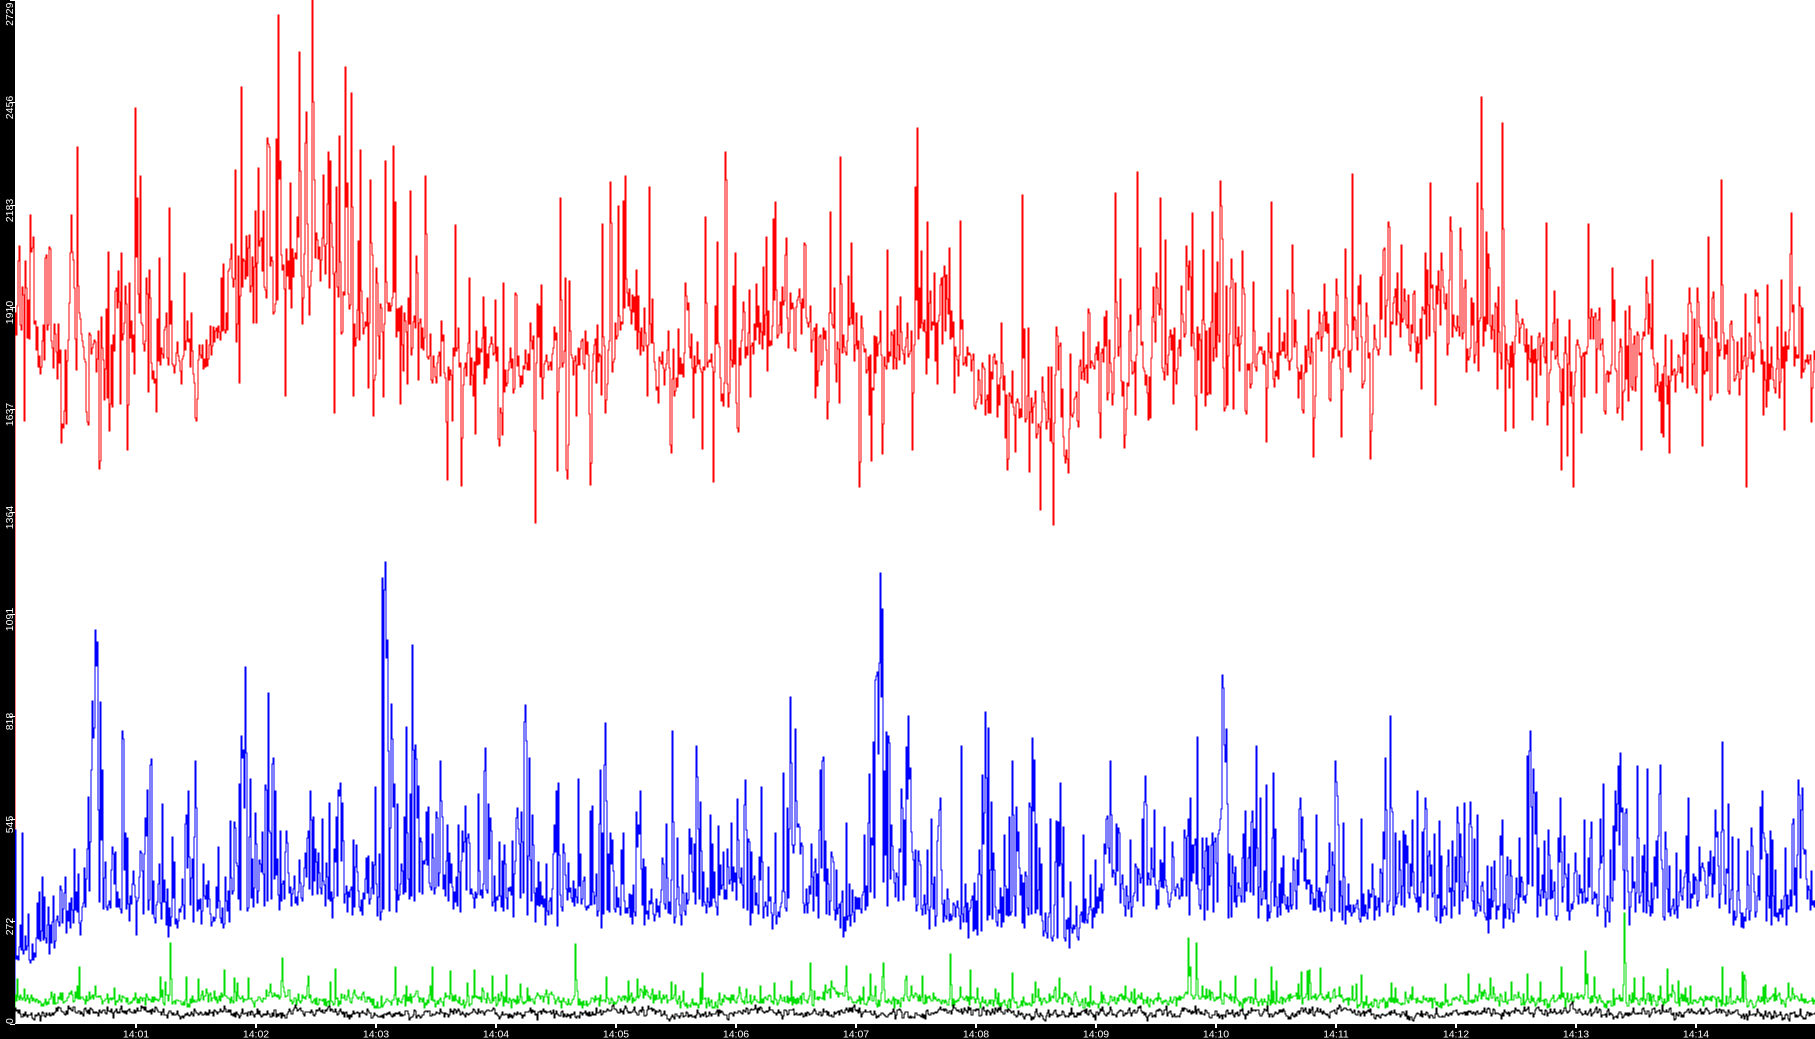  What do you see at coordinates (10, 927) in the screenshot?
I see `svg-text: 272` at bounding box center [10, 927].